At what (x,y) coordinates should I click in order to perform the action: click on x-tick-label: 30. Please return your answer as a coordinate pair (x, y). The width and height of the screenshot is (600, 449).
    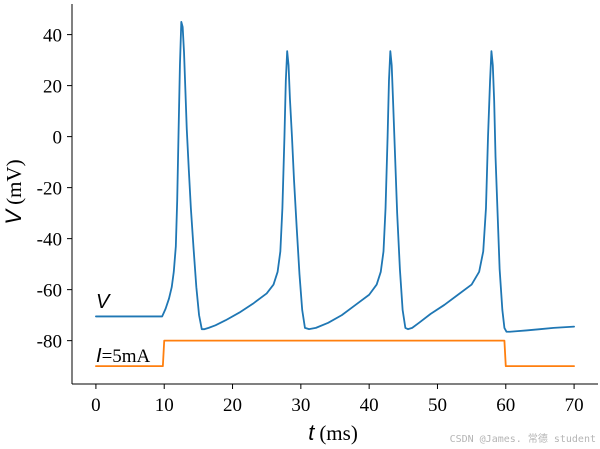
    Looking at the image, I should click on (300, 405).